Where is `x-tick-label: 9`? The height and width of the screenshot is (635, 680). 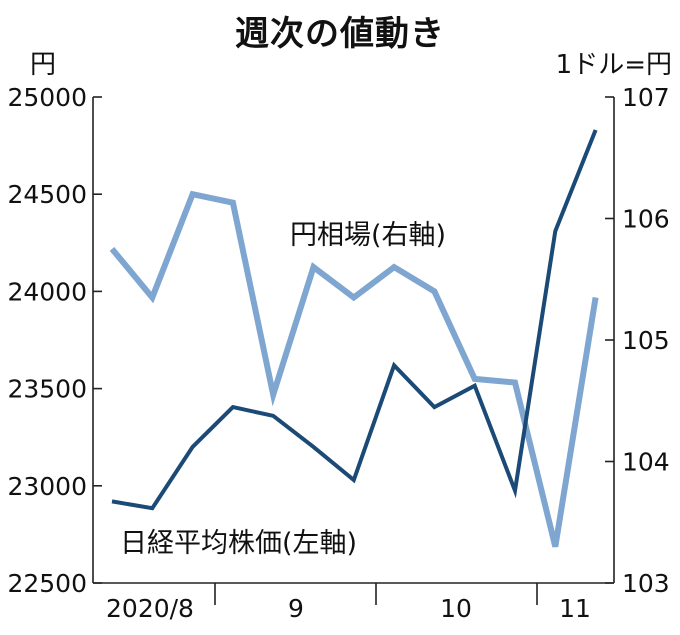 x-tick-label: 9 is located at coordinates (296, 608).